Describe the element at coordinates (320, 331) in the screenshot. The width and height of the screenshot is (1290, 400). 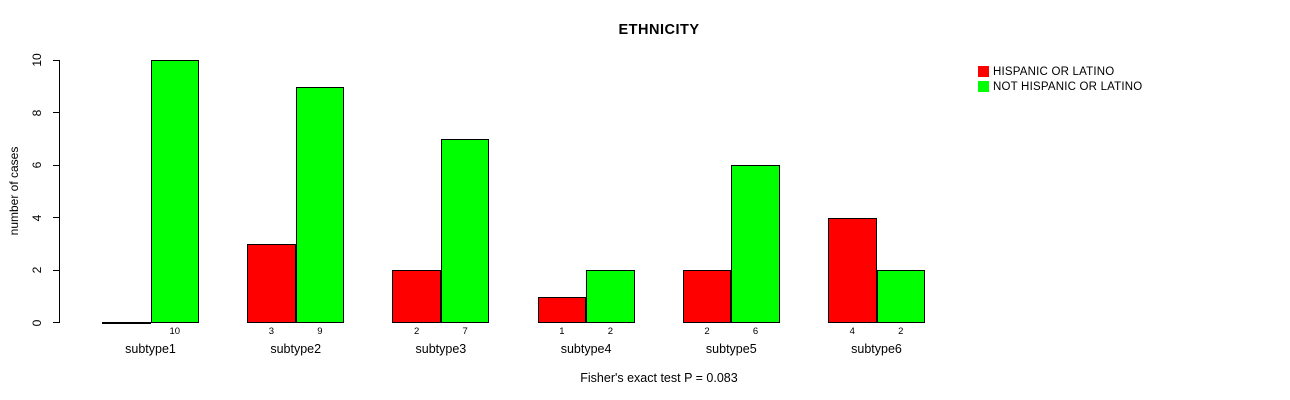
I see `bar-value-label-subtype2-series1: 9` at that location.